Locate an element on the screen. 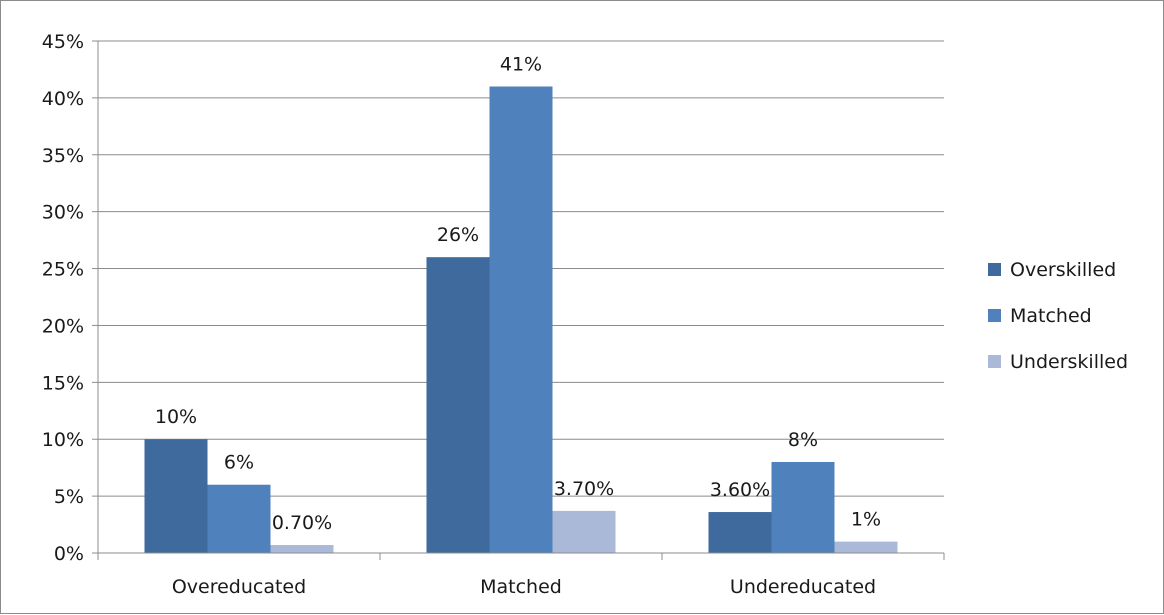  data-label-overskilled-matched: 26% is located at coordinates (458, 235).